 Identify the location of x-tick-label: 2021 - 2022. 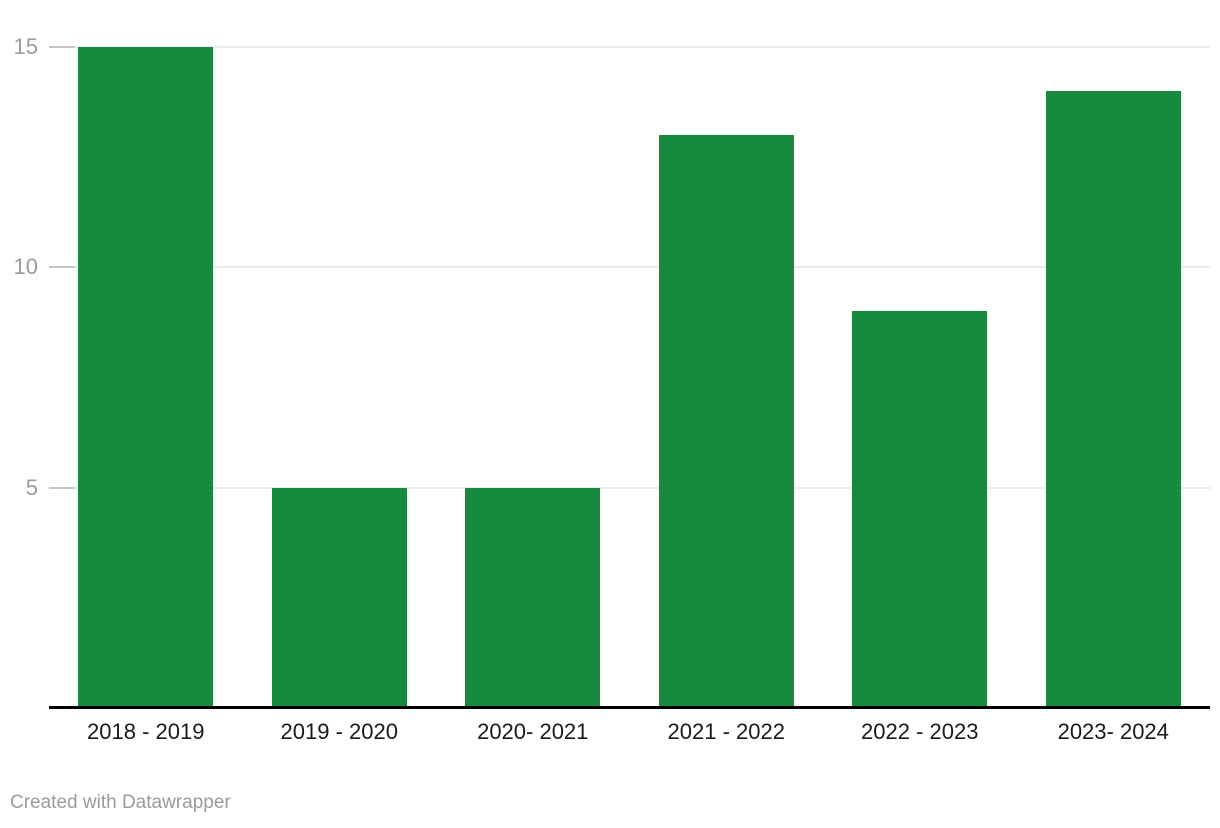
(726, 731).